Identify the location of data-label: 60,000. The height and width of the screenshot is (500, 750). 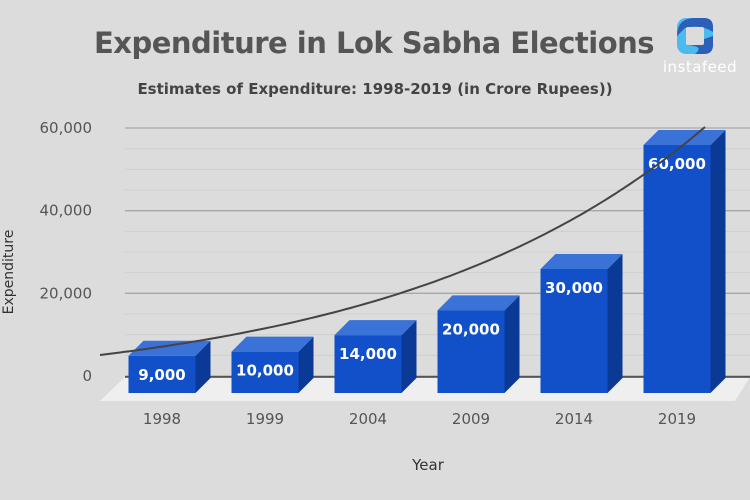
(677, 164).